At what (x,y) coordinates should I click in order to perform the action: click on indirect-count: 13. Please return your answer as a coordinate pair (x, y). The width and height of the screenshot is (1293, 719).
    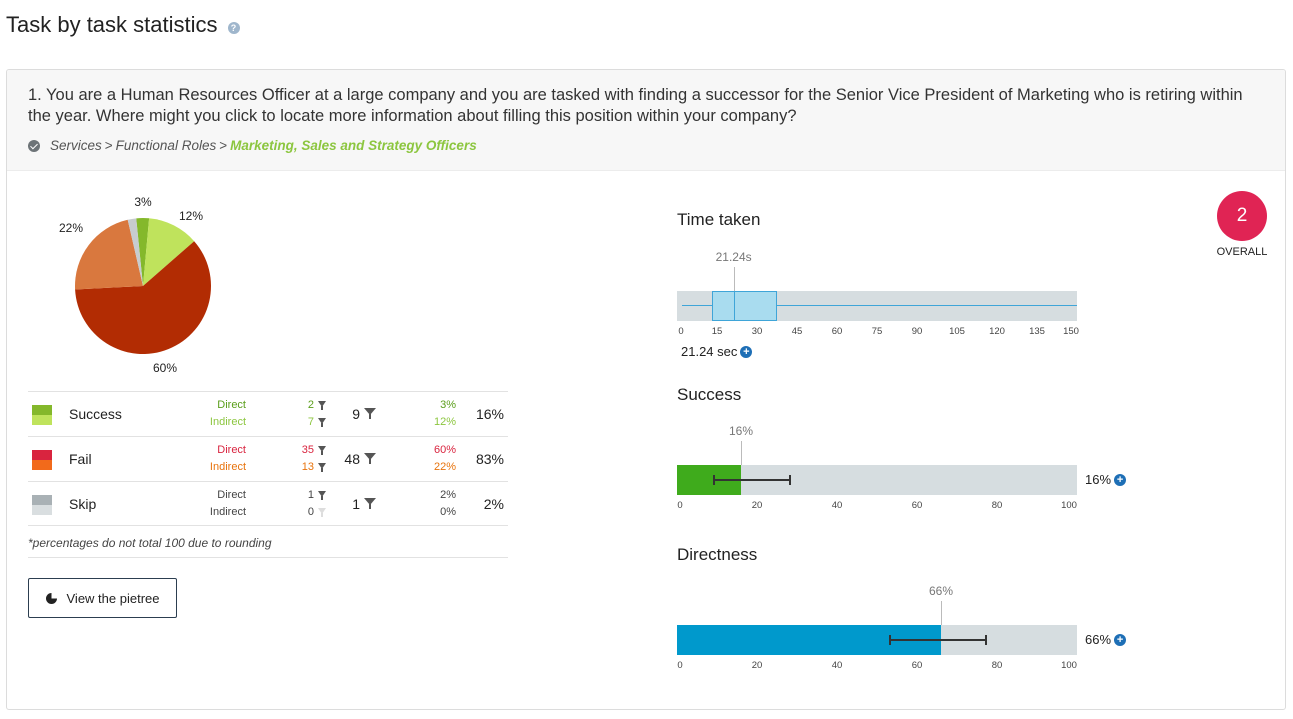
    Looking at the image, I should click on (307, 467).